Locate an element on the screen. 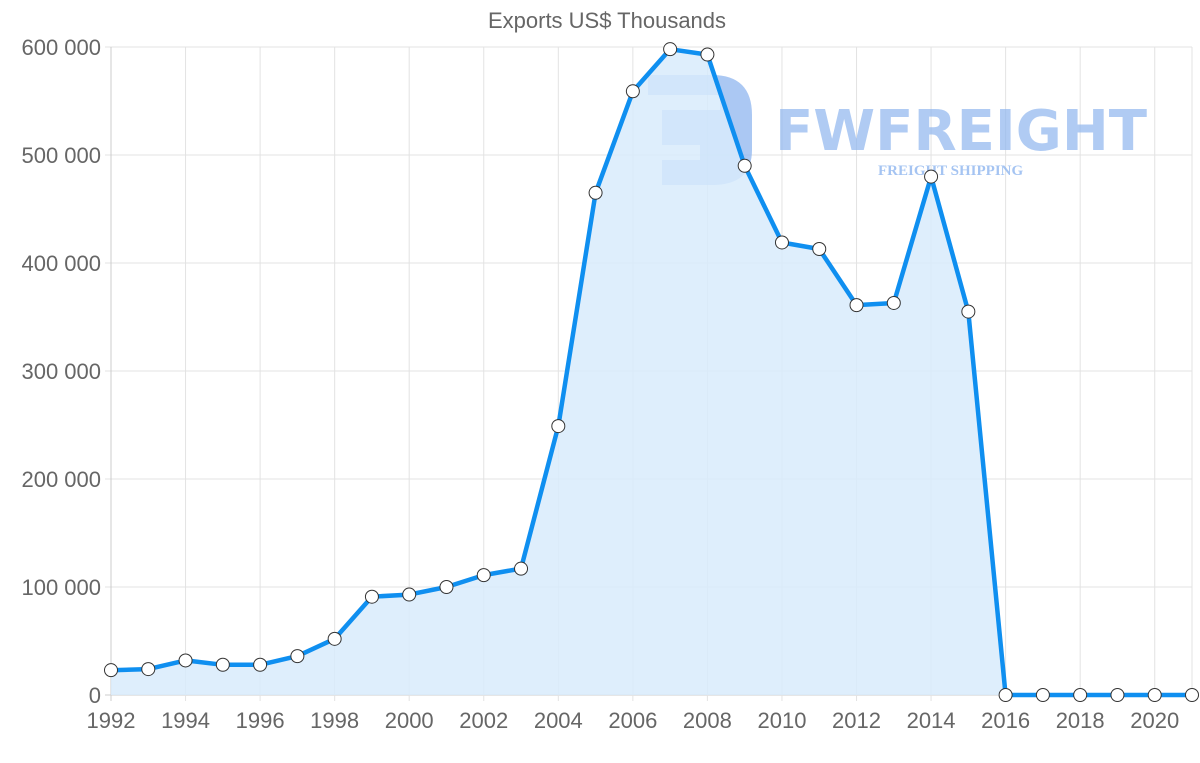 The width and height of the screenshot is (1200, 763). x-tick-label: 1994 is located at coordinates (185, 720).